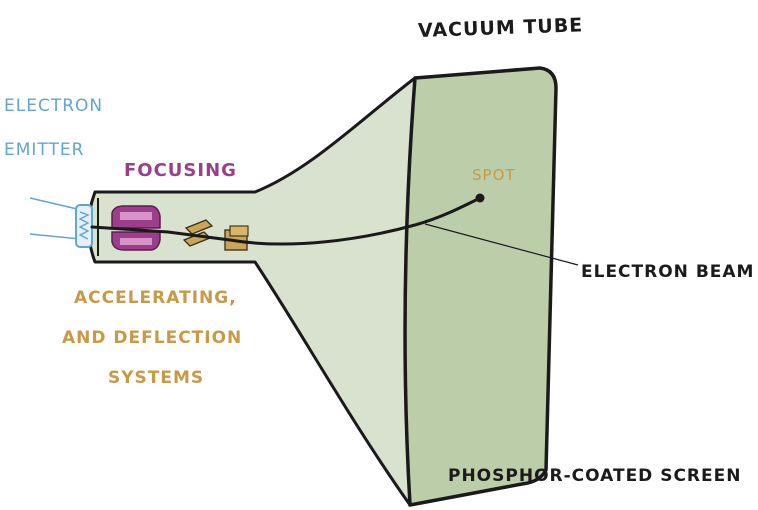 The height and width of the screenshot is (510, 758). What do you see at coordinates (136, 228) in the screenshot?
I see `focusing-system` at bounding box center [136, 228].